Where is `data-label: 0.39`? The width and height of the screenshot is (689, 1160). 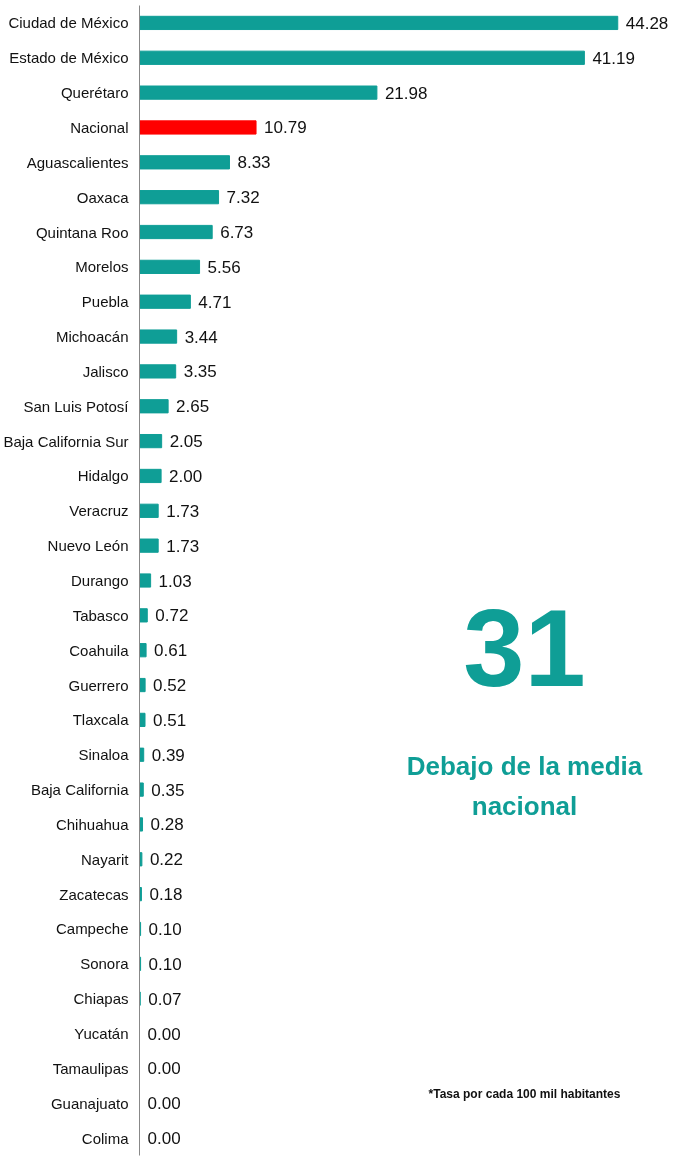
data-label: 0.39 is located at coordinates (168, 755).